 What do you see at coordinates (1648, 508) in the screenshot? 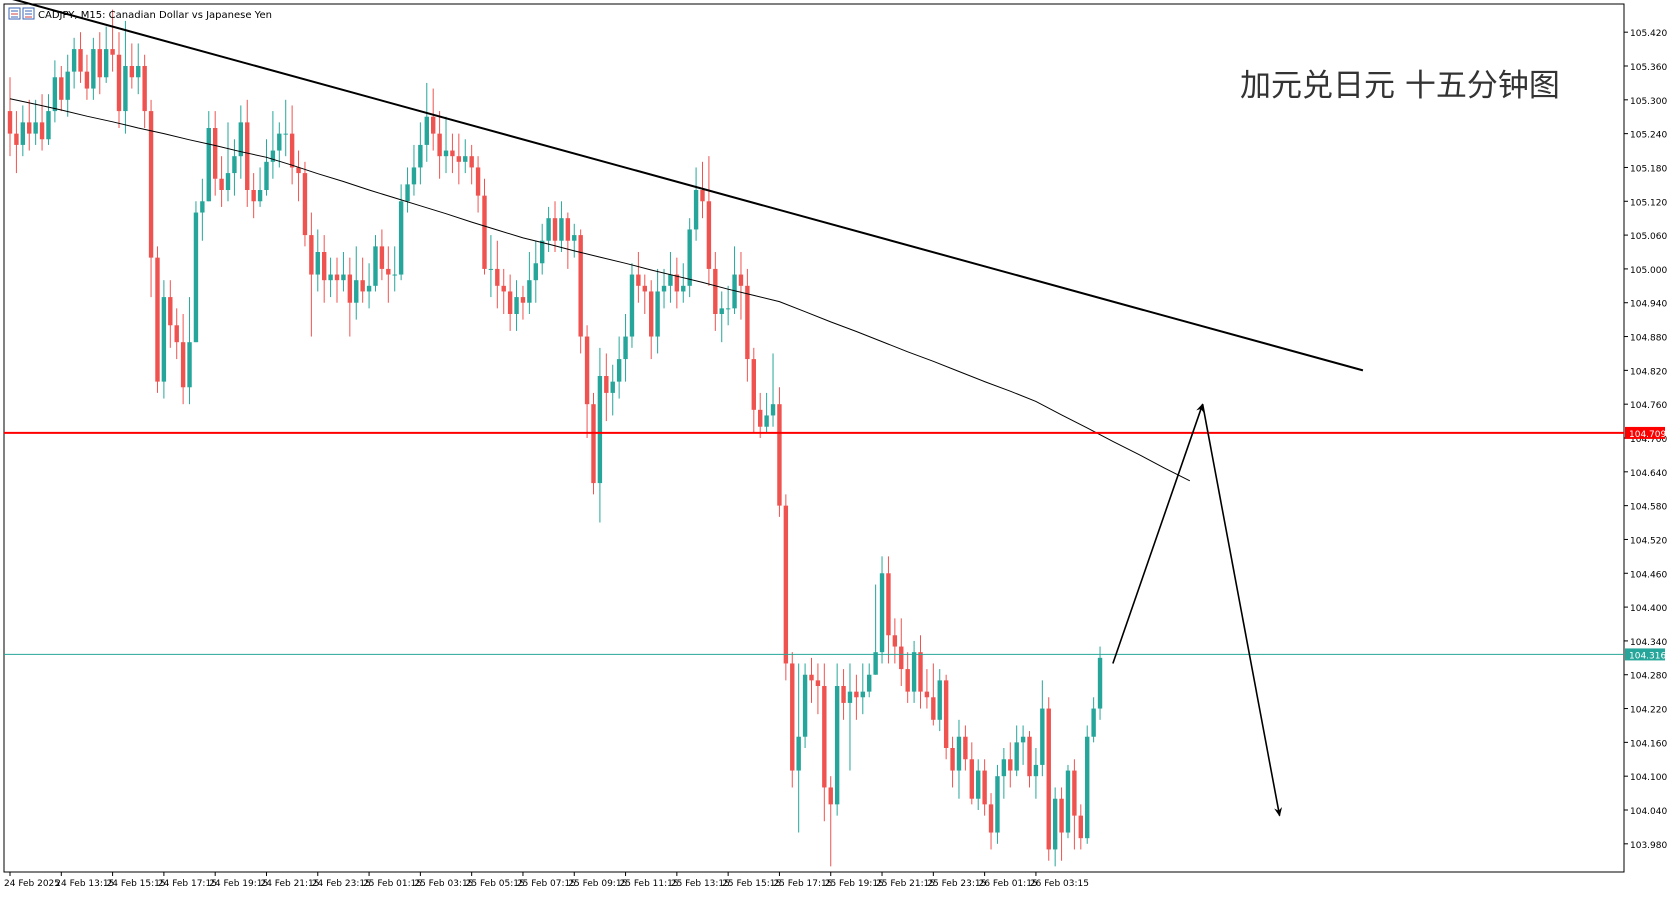
I see `y-tick-label: 104.580` at bounding box center [1648, 508].